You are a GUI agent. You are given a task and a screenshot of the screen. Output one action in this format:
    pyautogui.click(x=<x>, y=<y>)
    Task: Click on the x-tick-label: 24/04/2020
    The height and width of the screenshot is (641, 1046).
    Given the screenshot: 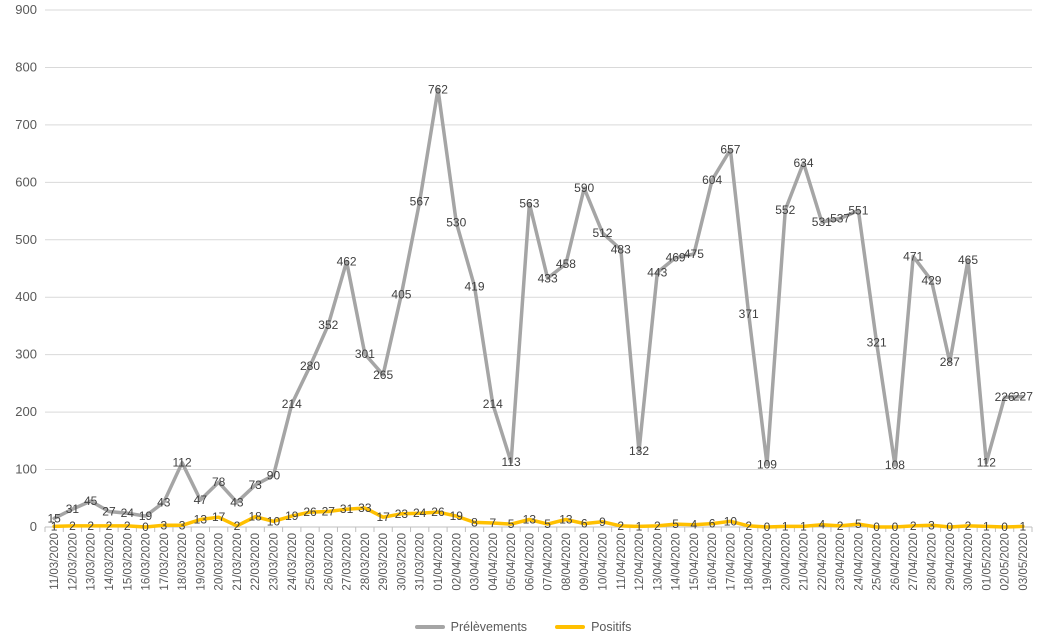 What is the action you would take?
    pyautogui.click(x=859, y=562)
    